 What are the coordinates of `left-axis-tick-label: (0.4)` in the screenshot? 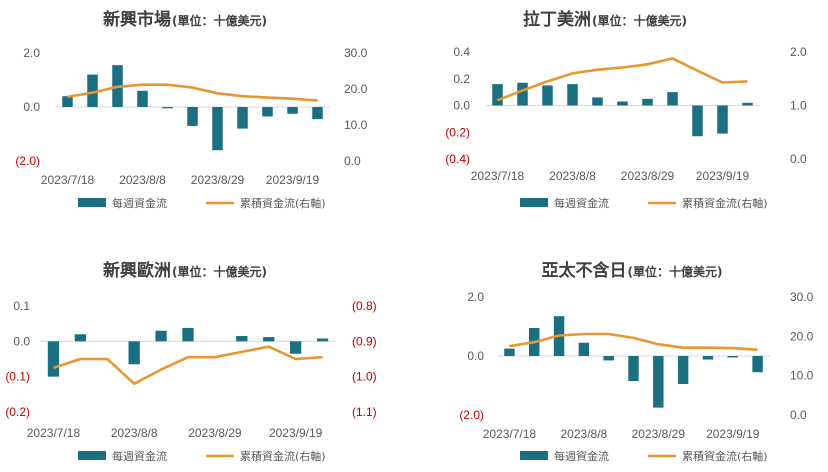 It's located at (457, 159).